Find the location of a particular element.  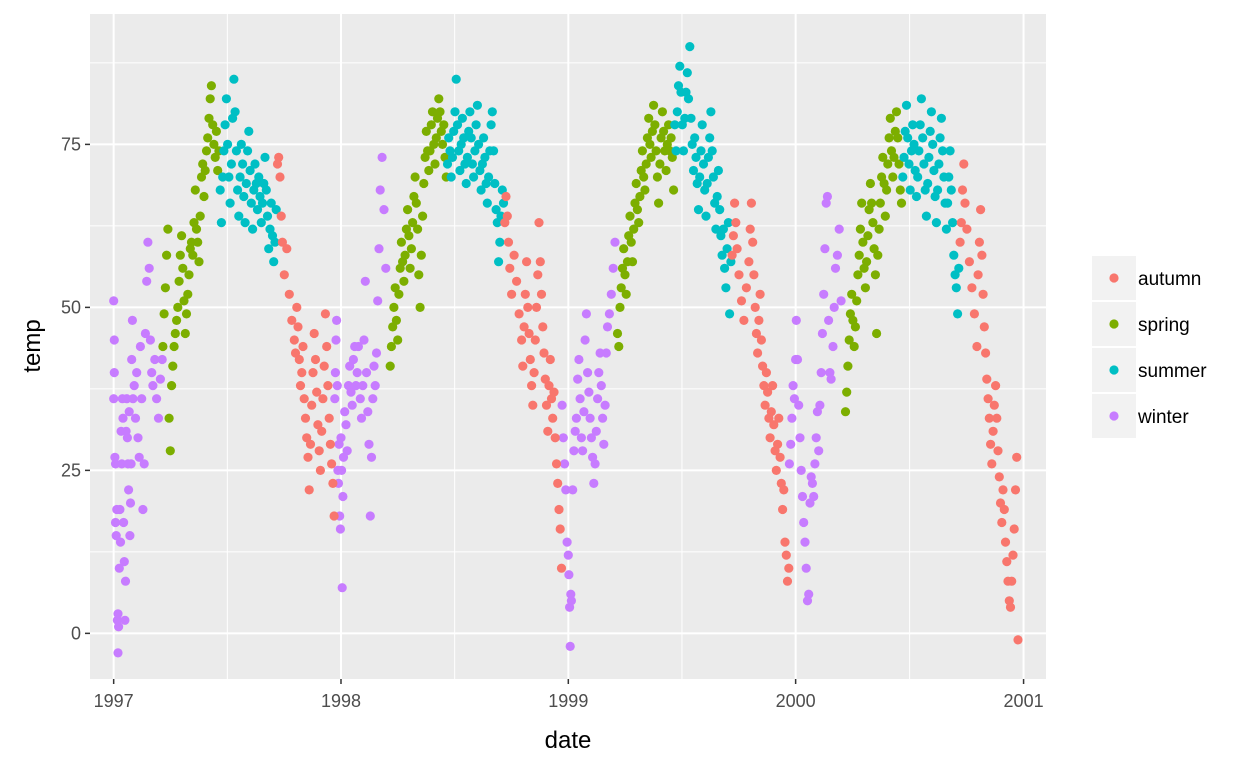

x-tick-label: 1999 is located at coordinates (568, 701).